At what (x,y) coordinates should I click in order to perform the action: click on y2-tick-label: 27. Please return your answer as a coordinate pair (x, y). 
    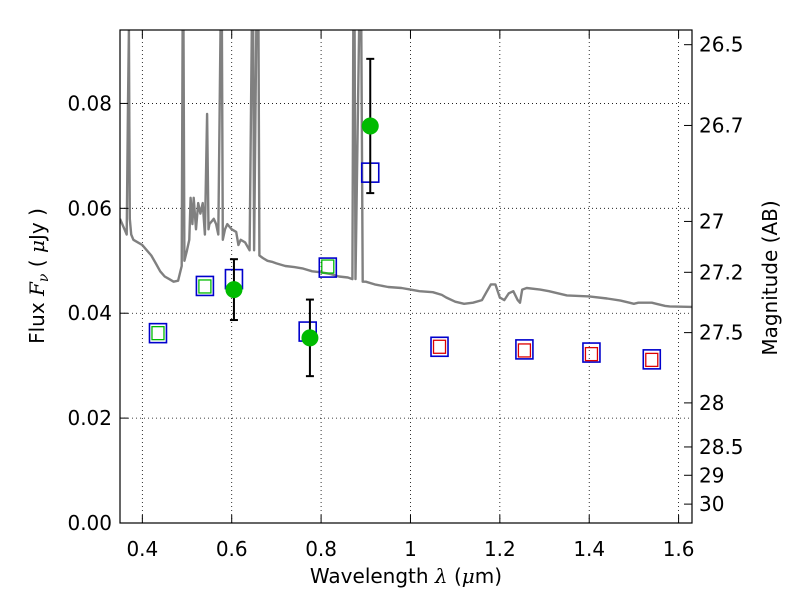
    Looking at the image, I should click on (711, 221).